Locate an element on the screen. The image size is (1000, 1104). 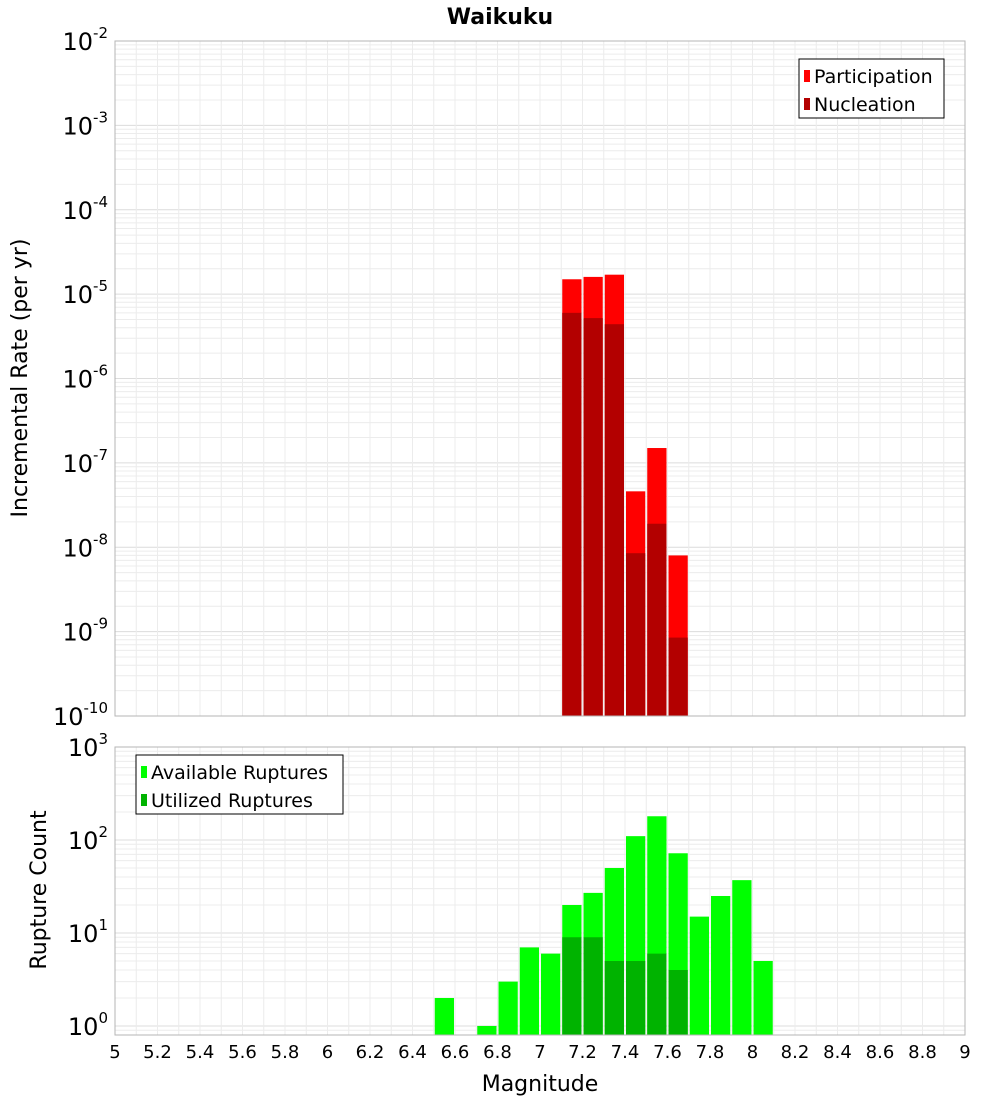
x-tick-label: 7 is located at coordinates (539, 1052).